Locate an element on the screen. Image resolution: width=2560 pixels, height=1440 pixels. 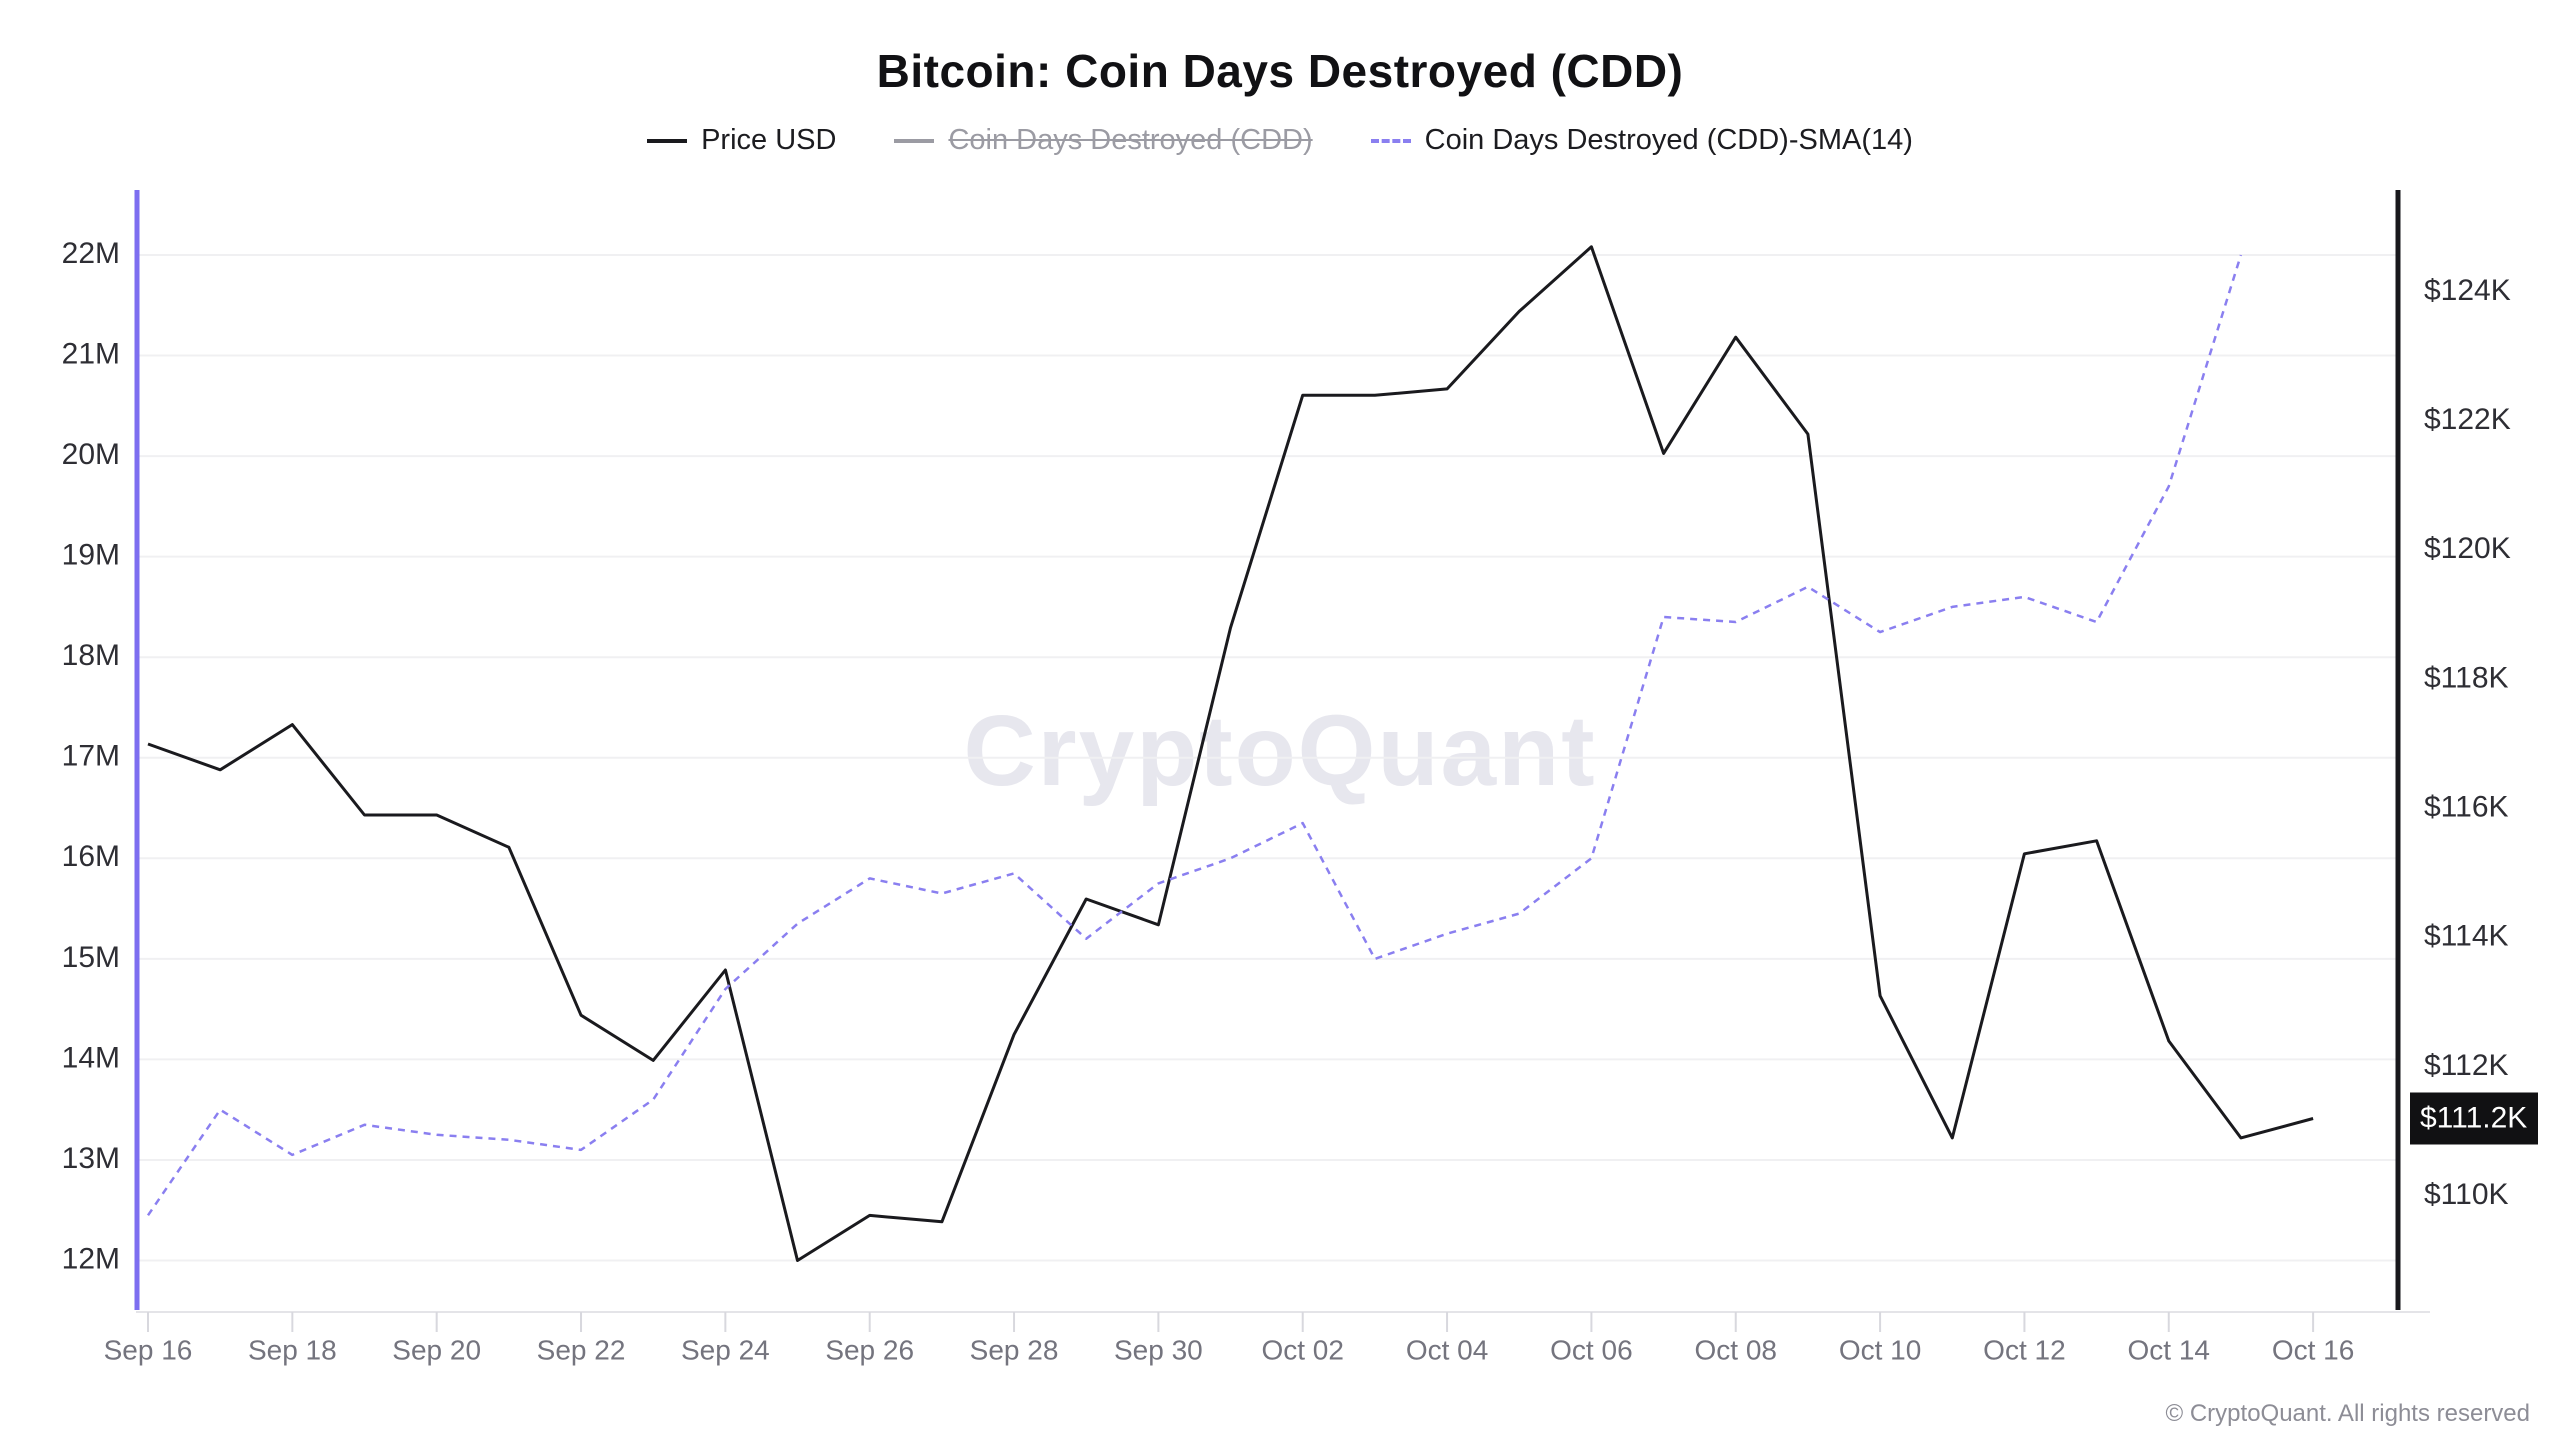
cryptoquant-watermark: CryptoQuant is located at coordinates (1280, 751).